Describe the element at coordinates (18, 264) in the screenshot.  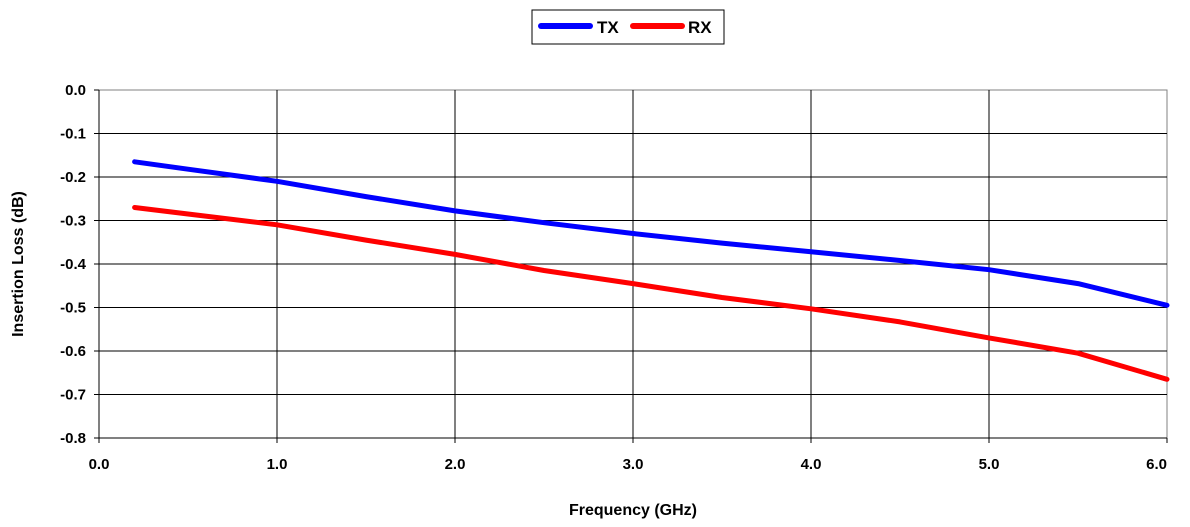
I see `y-axis-title: Insertion Loss (dB)` at that location.